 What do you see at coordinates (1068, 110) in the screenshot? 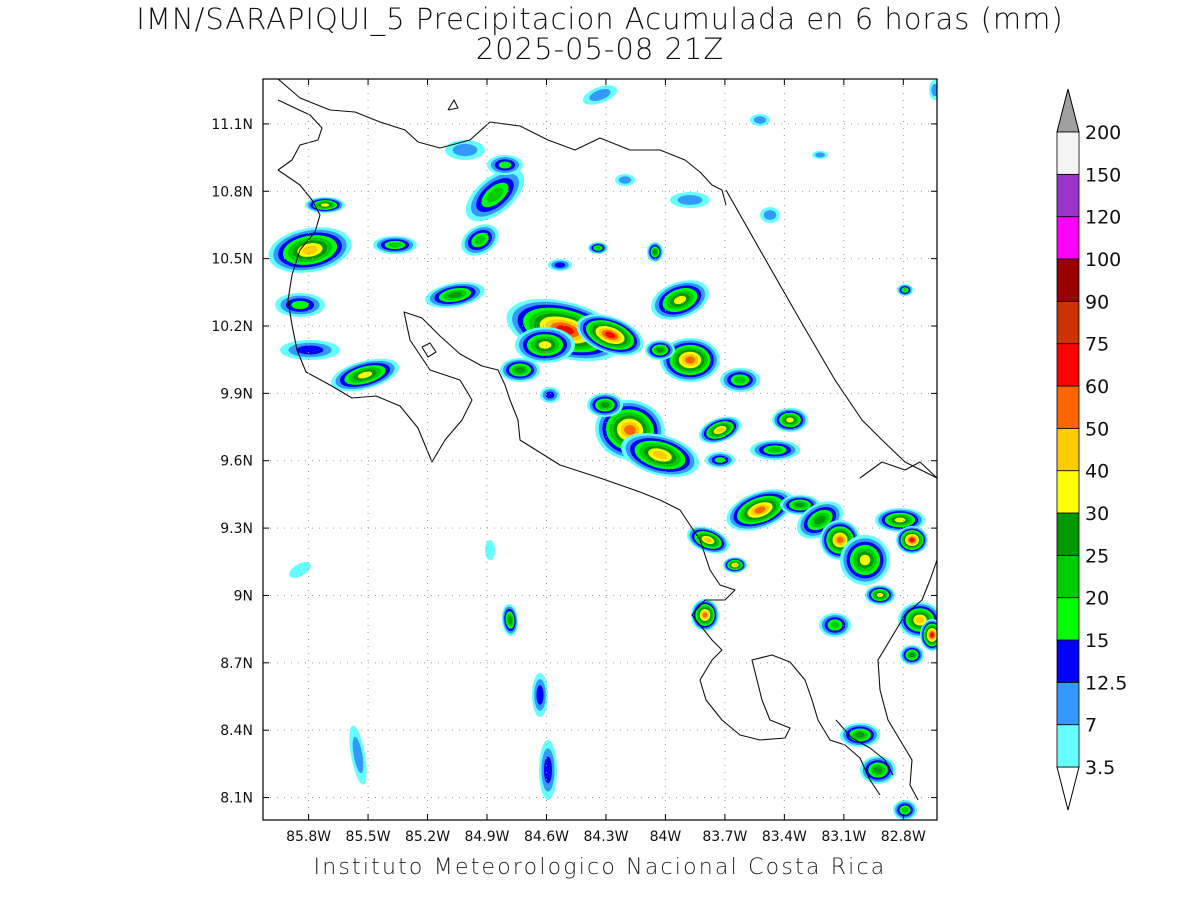
I see `colorbar-top-arrow` at bounding box center [1068, 110].